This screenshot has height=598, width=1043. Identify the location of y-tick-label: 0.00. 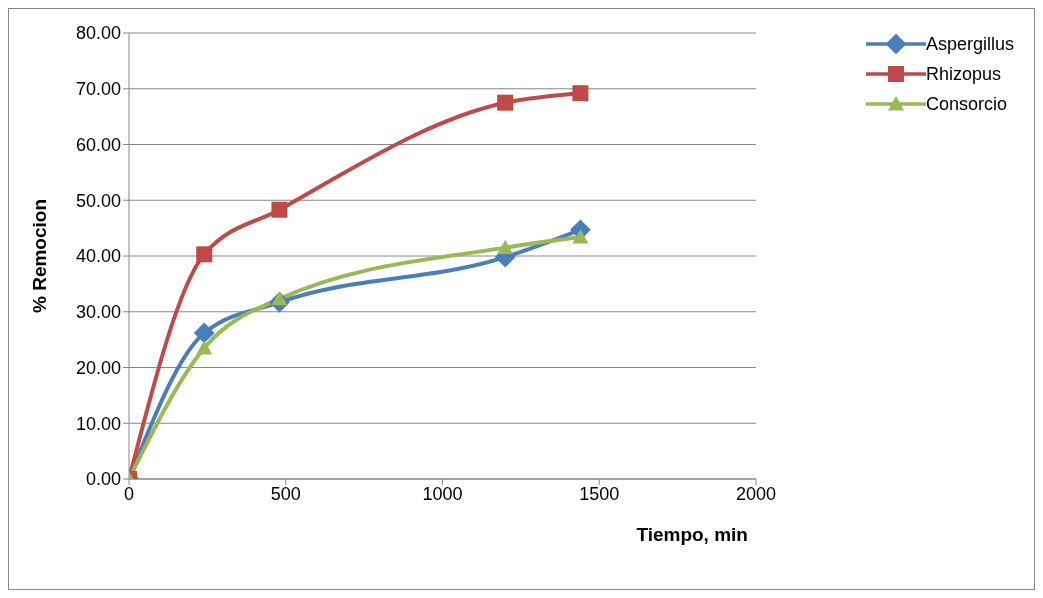
(103, 479).